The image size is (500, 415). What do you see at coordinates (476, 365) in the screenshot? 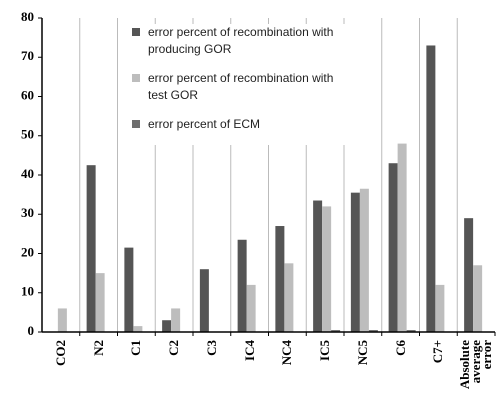
I see `x-tick-label: Absolute average error` at bounding box center [476, 365].